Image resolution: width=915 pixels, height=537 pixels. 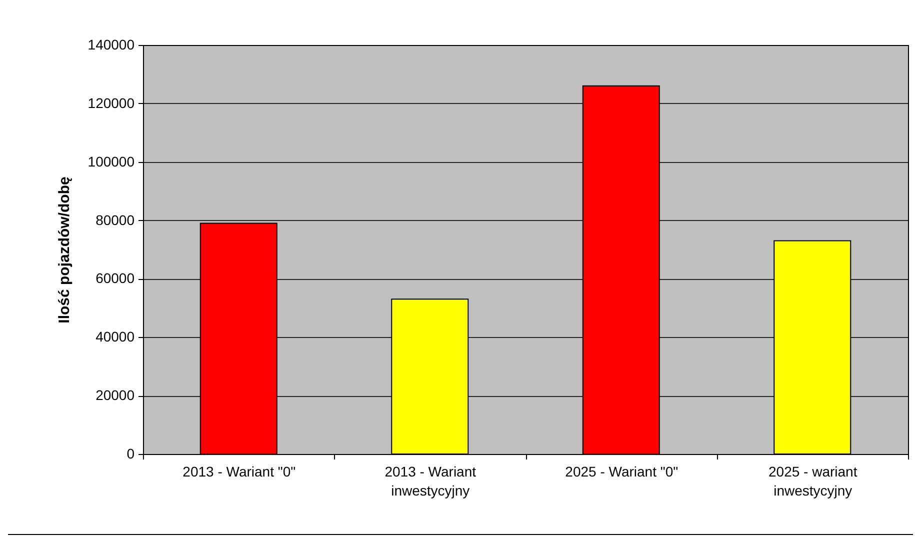 I want to click on x-tick-label: 2013 - Wariant "0", so click(x=239, y=472).